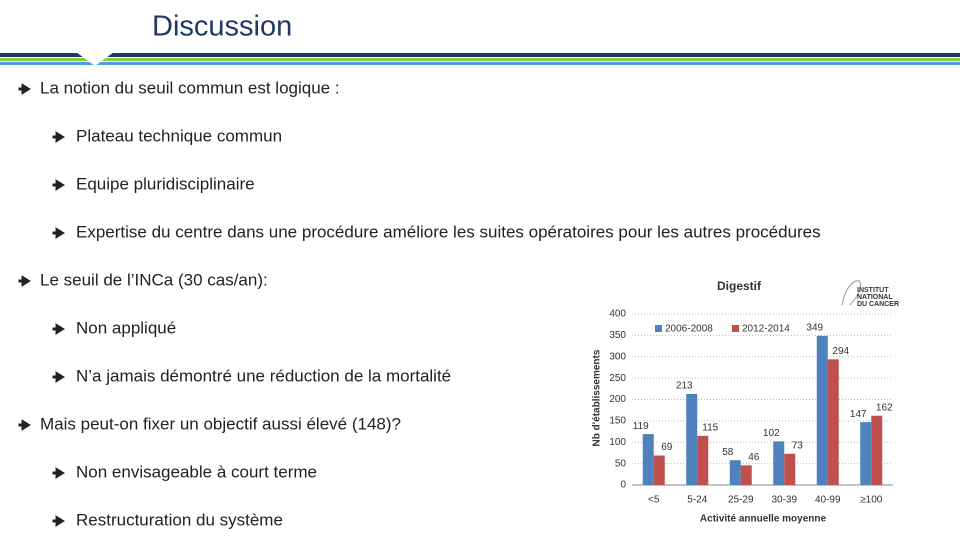 The height and width of the screenshot is (540, 960). I want to click on x-tick-label: 25-29, so click(741, 500).